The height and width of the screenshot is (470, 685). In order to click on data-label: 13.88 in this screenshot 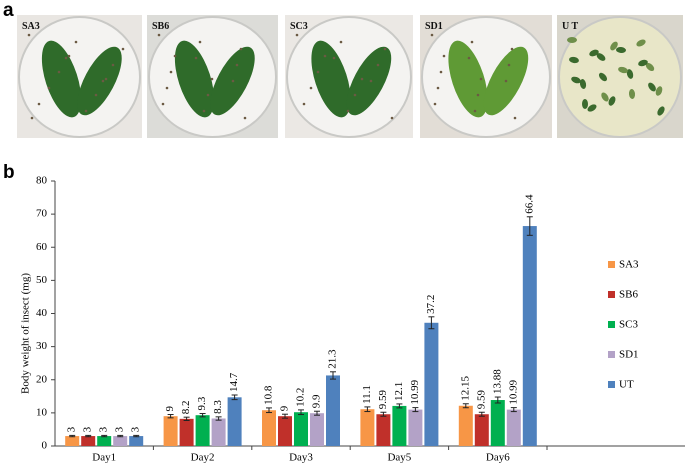, I will do `click(497, 381)`.